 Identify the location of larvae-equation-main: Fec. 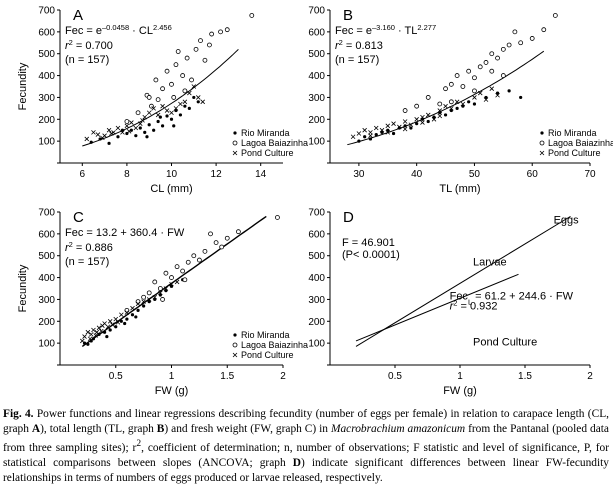
(459, 296).